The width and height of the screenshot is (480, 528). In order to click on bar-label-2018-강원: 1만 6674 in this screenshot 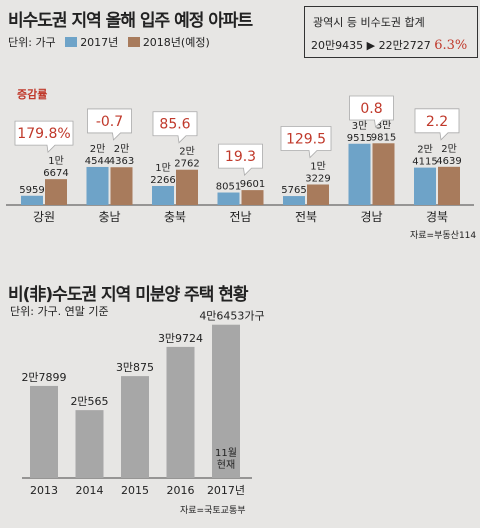, I will do `click(55, 167)`.